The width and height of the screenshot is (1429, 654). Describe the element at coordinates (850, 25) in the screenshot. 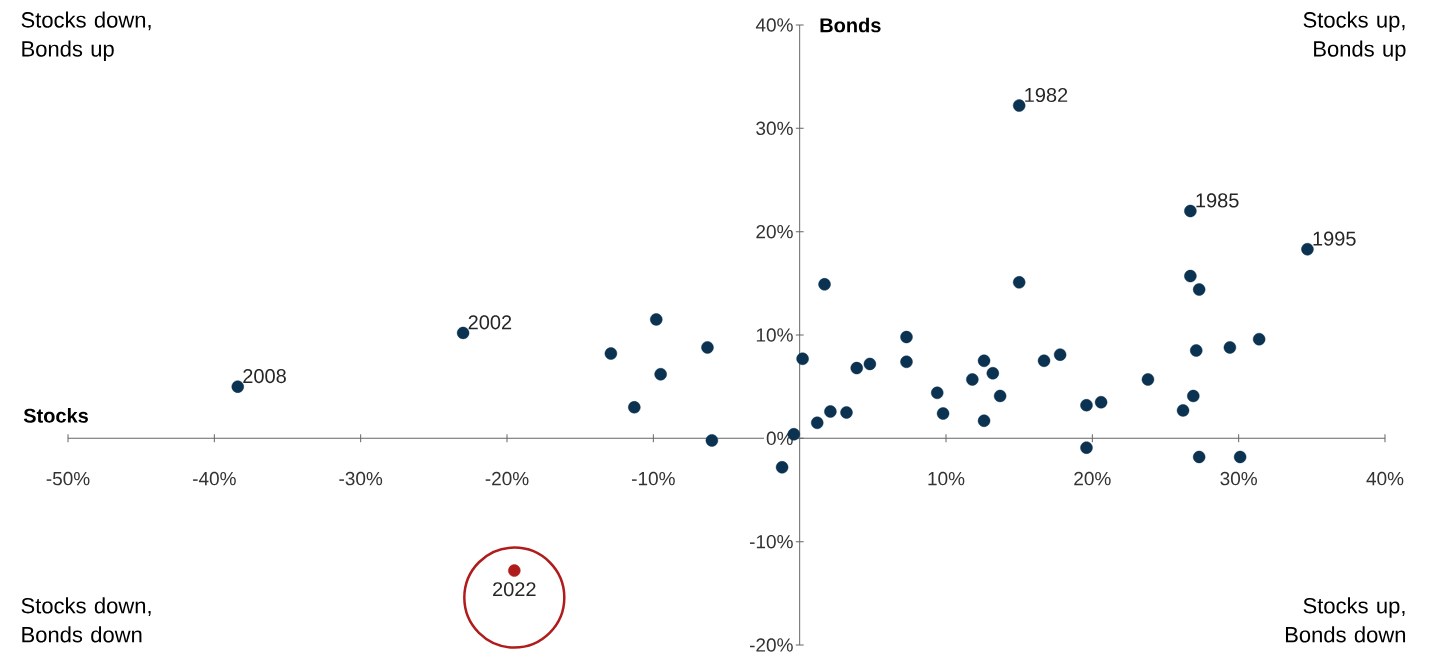

I see `y-axis-title: Bonds` at that location.